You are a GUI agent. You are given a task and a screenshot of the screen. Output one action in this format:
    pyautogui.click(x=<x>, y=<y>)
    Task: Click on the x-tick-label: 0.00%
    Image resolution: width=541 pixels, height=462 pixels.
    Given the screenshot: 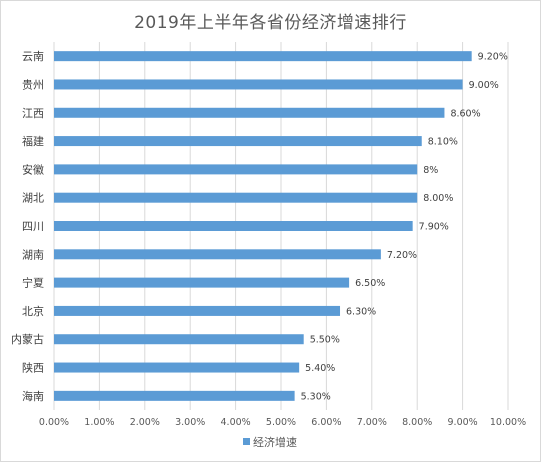 What is the action you would take?
    pyautogui.click(x=54, y=422)
    